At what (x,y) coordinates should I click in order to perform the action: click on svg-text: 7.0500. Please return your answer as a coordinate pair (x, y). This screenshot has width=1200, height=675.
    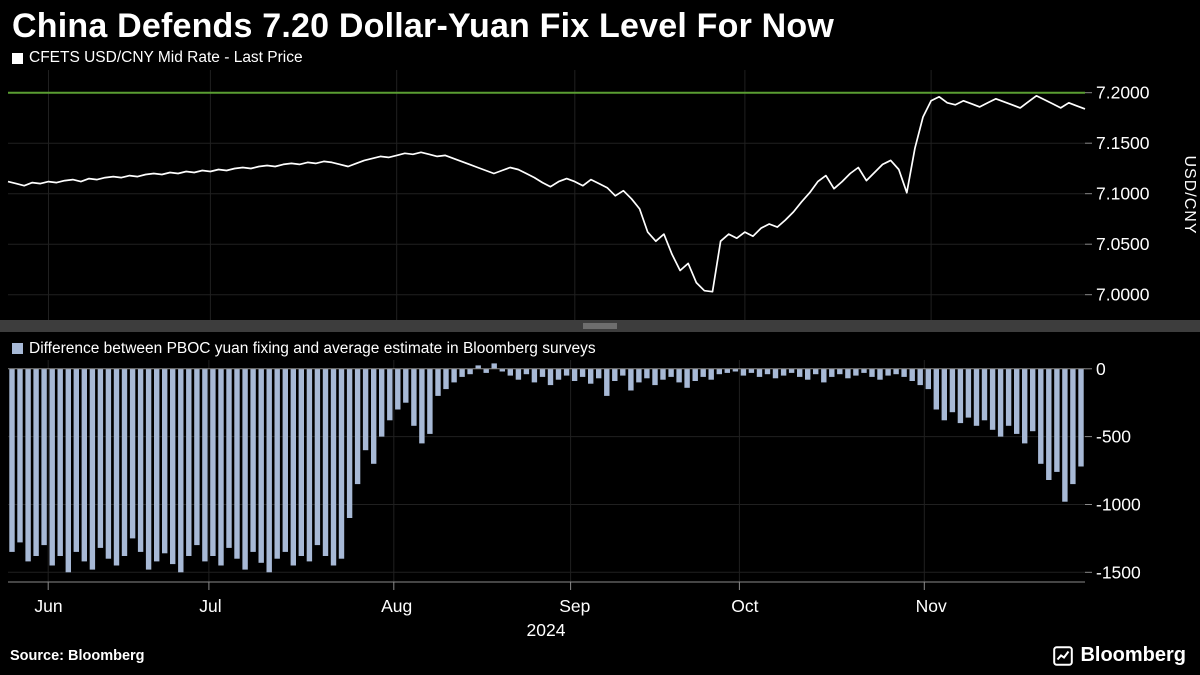
    Looking at the image, I should click on (1123, 244).